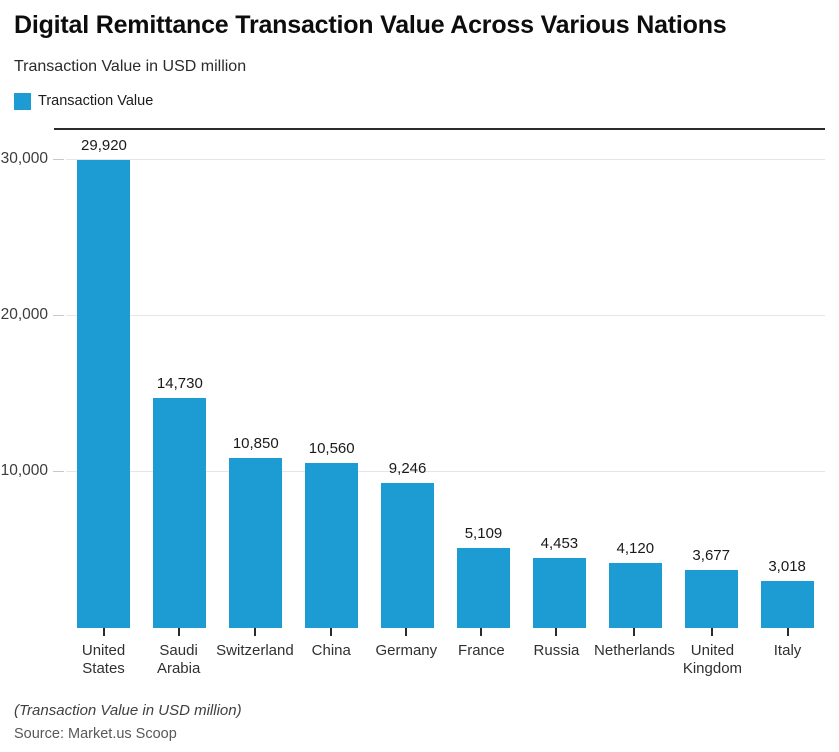  I want to click on bar-value-label: 9,246, so click(407, 469).